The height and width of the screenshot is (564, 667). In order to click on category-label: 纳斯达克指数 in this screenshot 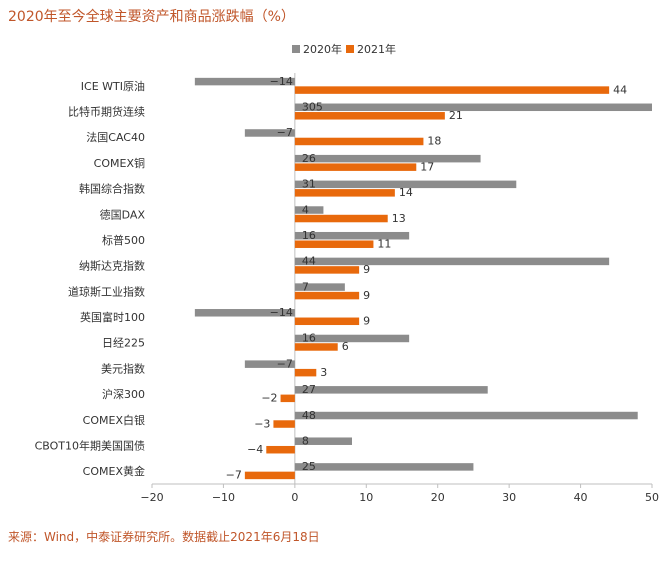, I will do `click(112, 266)`.